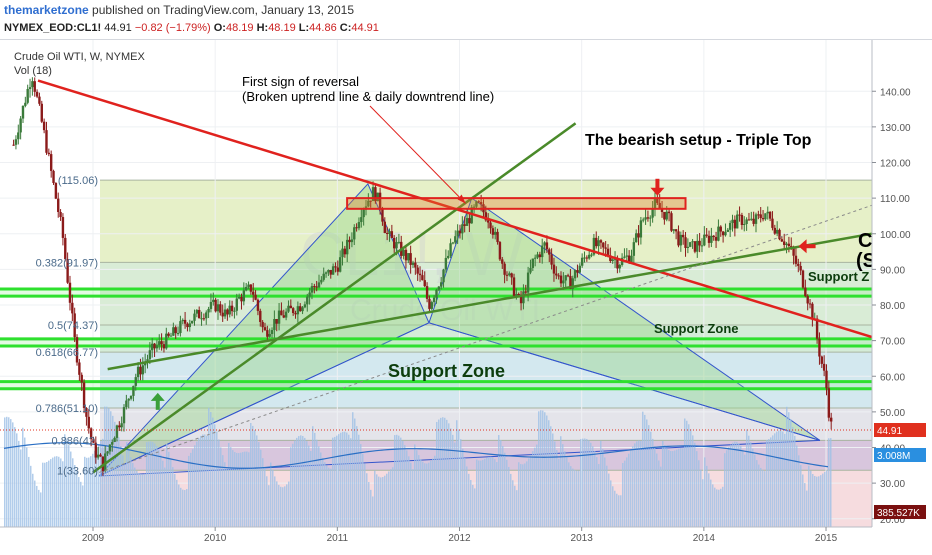  I want to click on symbol-label: NYMEX_EOD:CL1!, so click(53, 28).